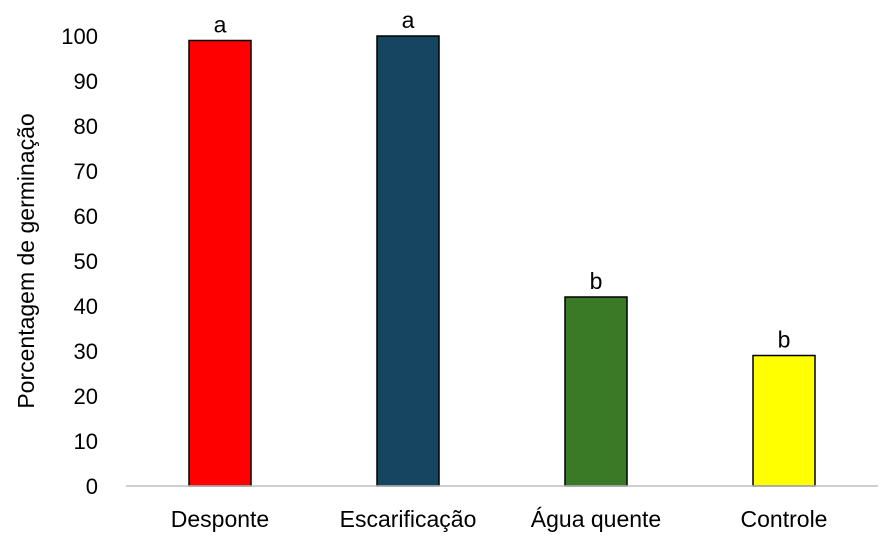 This screenshot has height=536, width=888. I want to click on x-category-label-0: Desponte, so click(220, 519).